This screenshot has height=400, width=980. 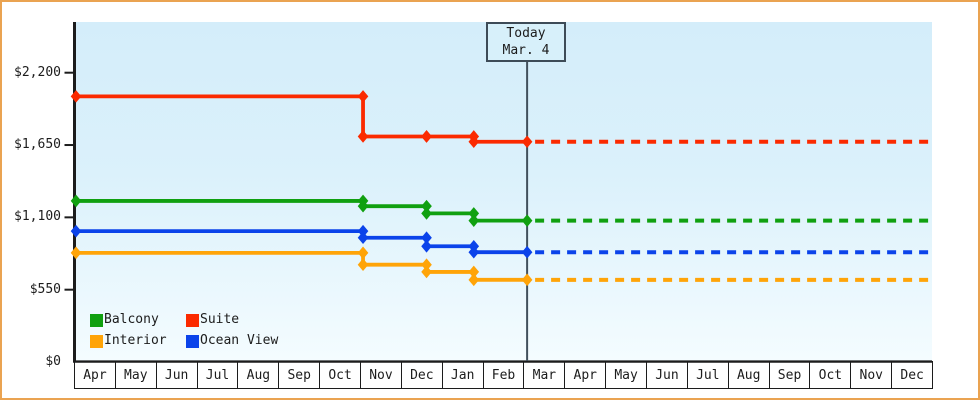 What do you see at coordinates (131, 319) in the screenshot?
I see `legend-label: Balcony` at bounding box center [131, 319].